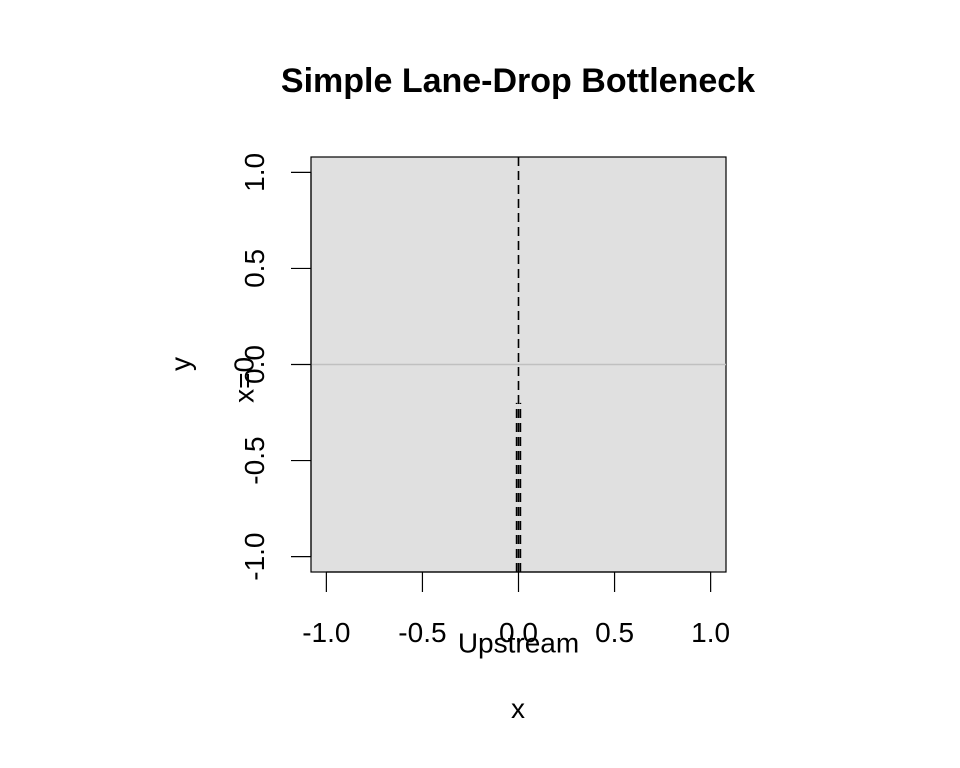 The height and width of the screenshot is (768, 960). What do you see at coordinates (614, 632) in the screenshot?
I see `x-tick-label: 0.5` at bounding box center [614, 632].